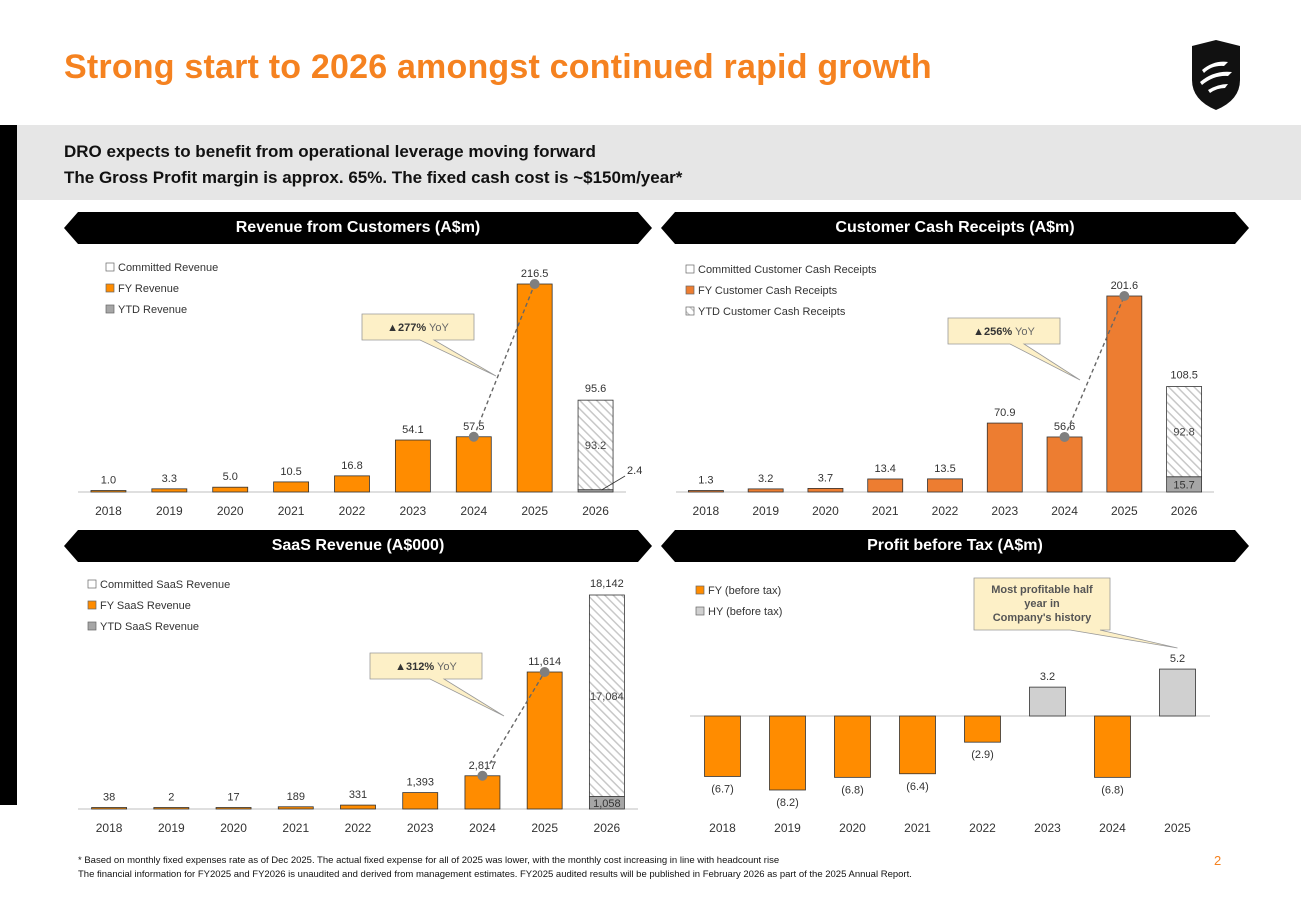  I want to click on callout-text-line: year in, so click(1042, 604).